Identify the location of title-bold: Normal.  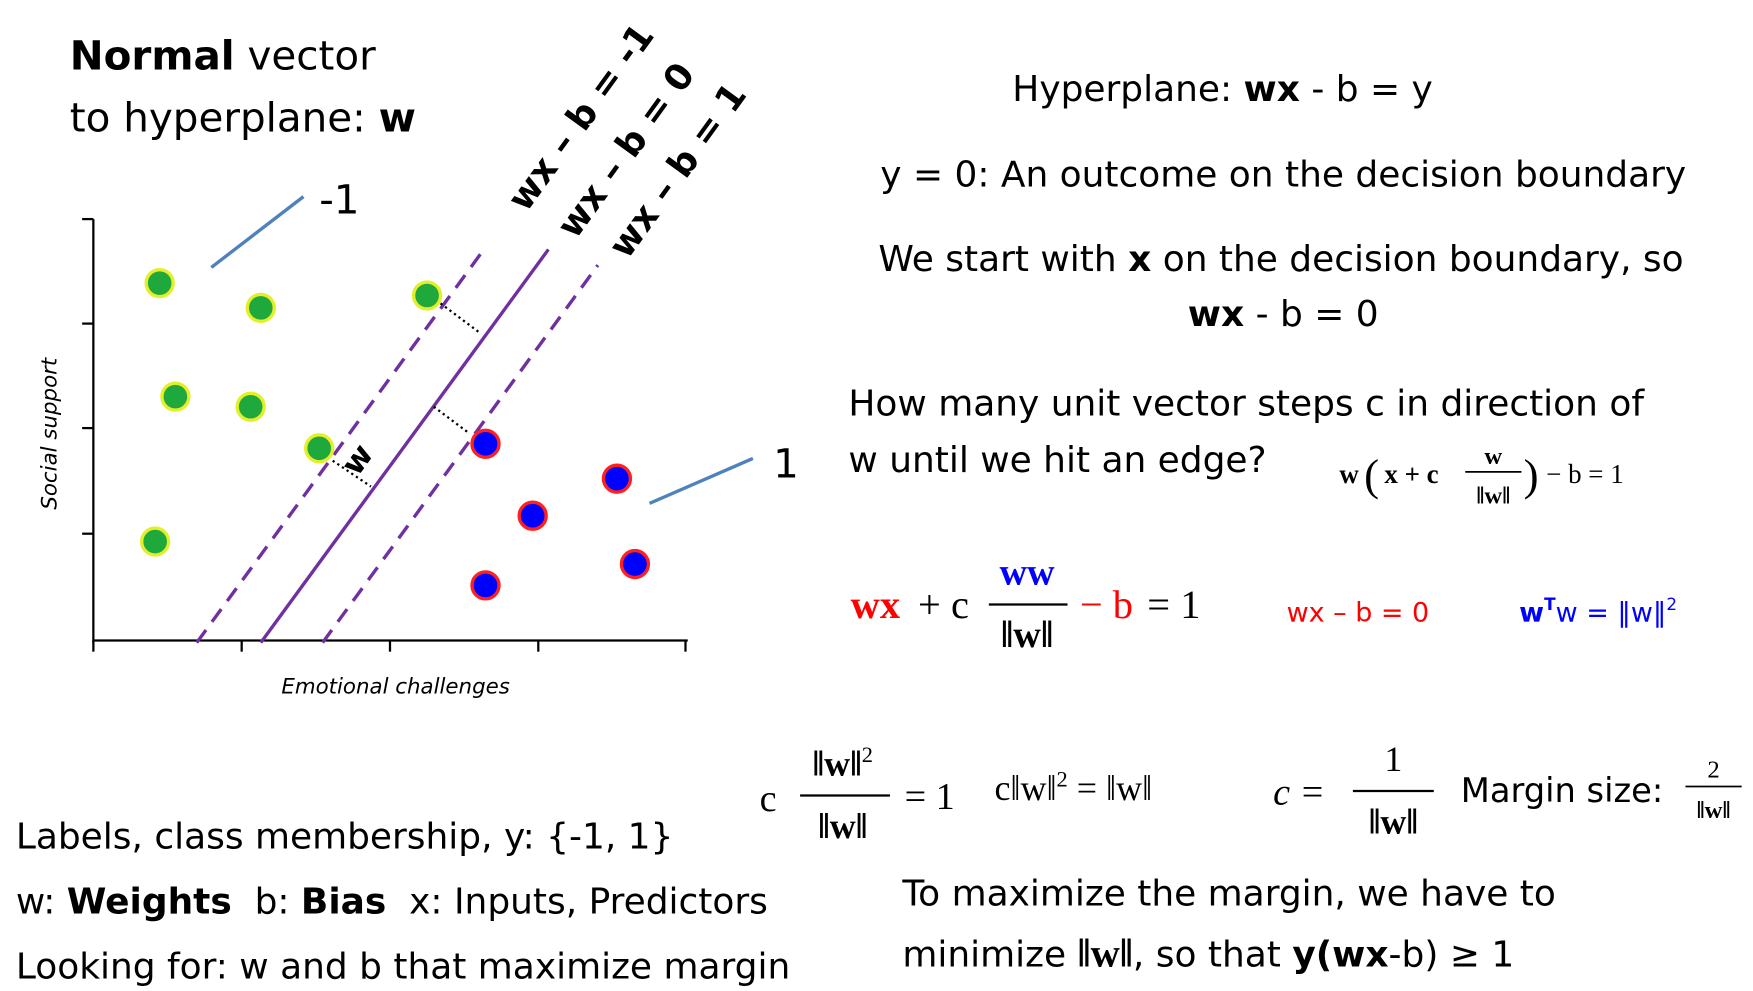
(152, 56).